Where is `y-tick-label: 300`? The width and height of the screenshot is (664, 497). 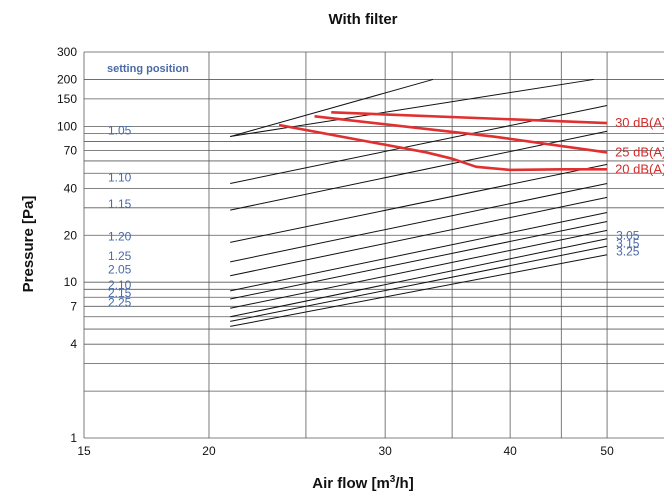
y-tick-label: 300 is located at coordinates (67, 52).